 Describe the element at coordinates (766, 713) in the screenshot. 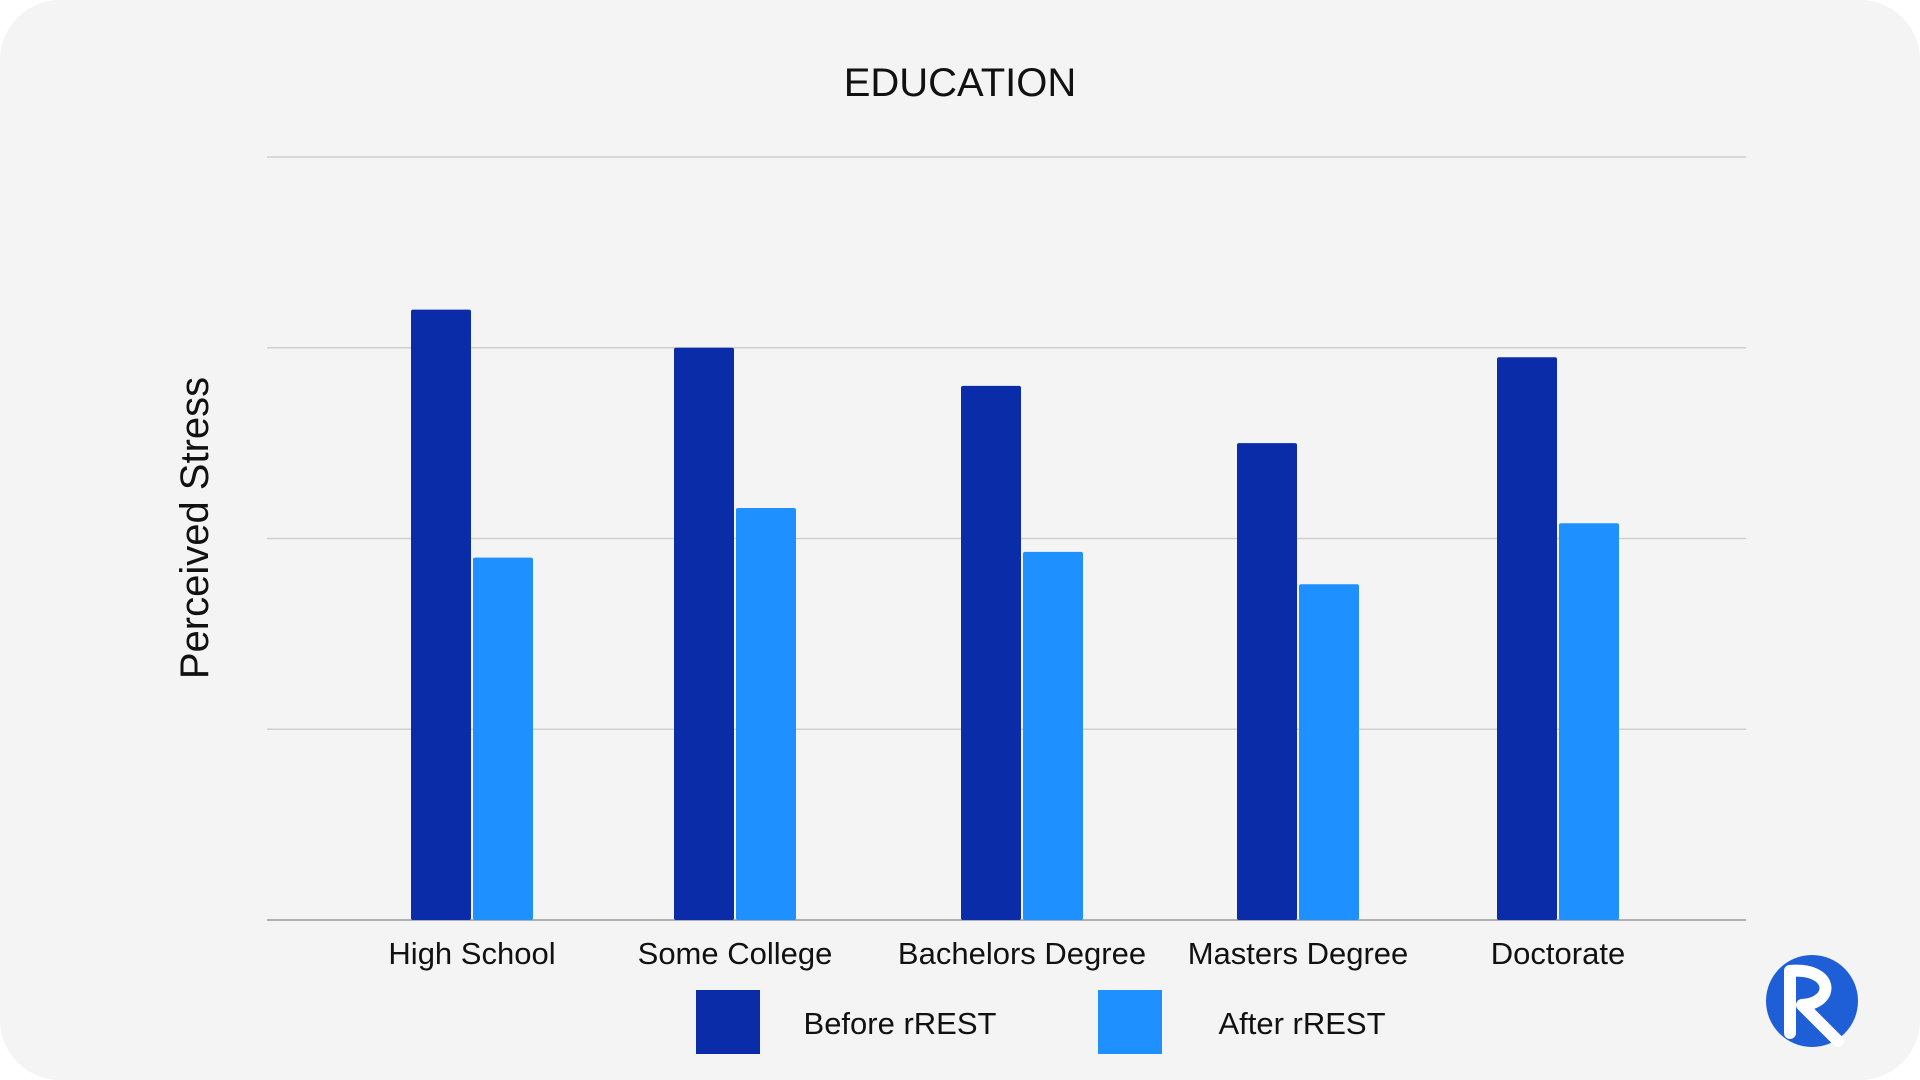

I see `bar-after-rrest-some-college` at that location.